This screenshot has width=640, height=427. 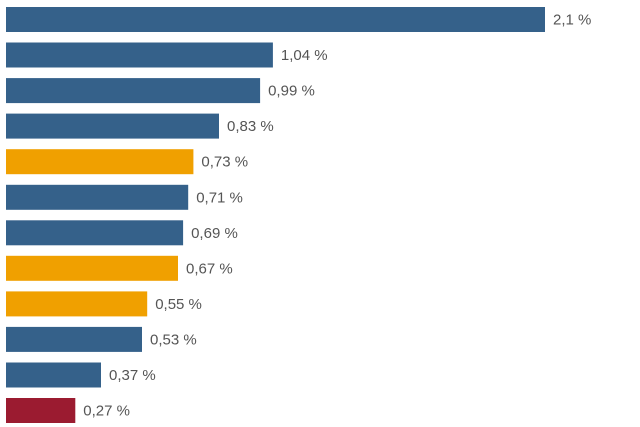 I want to click on bar-value-label-7: 0,67 %, so click(x=209, y=268).